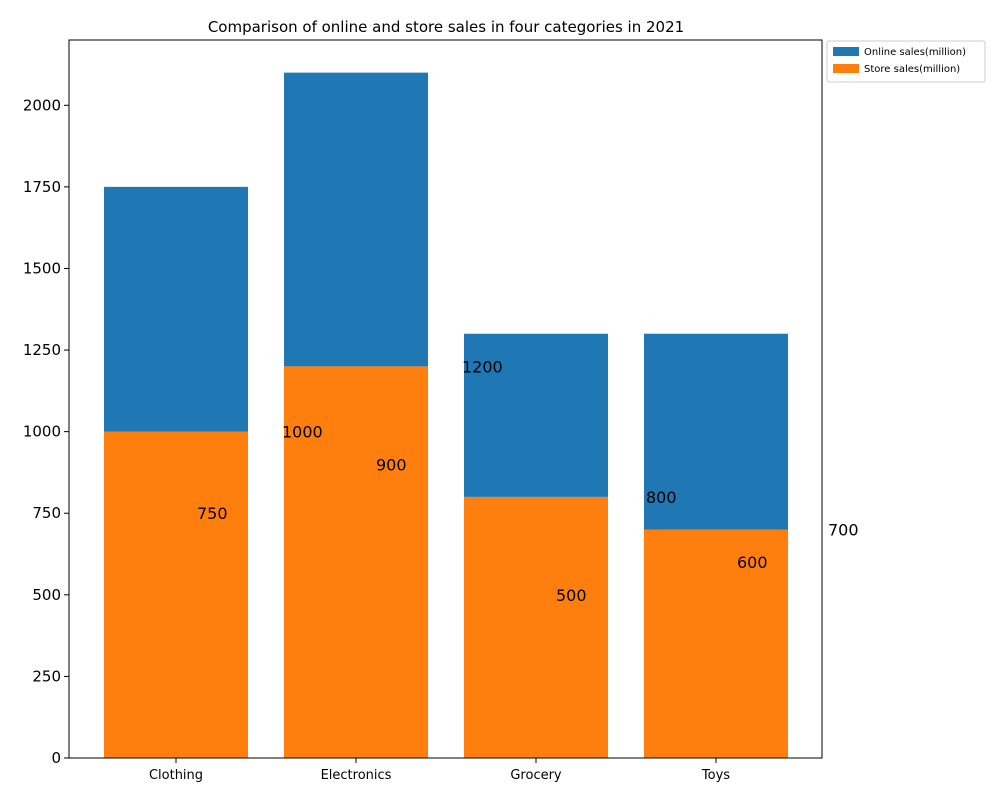  I want to click on x-tick-label: Electronics, so click(356, 775).